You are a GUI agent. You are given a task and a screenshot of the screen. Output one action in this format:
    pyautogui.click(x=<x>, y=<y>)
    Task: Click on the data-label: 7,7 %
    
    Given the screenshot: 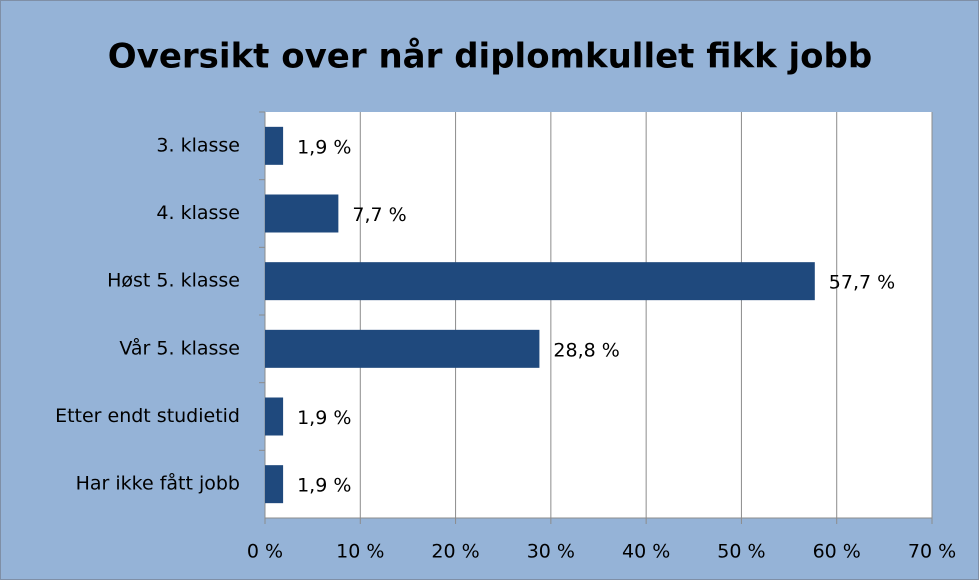 What is the action you would take?
    pyautogui.click(x=379, y=215)
    